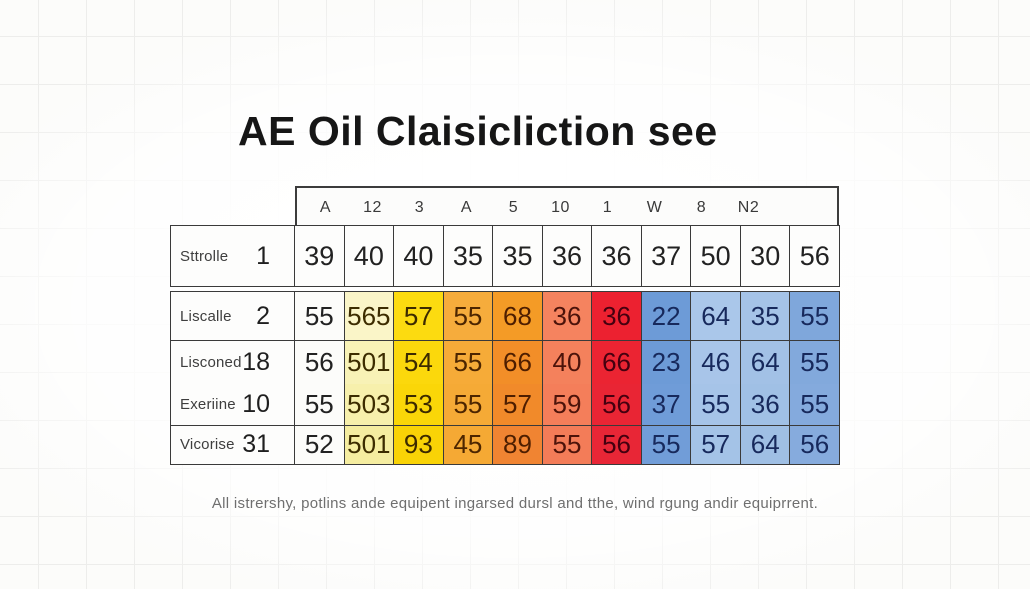 The width and height of the screenshot is (1030, 589). I want to click on table-column-header-row: A 12 3 A 5 10 1 W 8 N2, so click(567, 207).